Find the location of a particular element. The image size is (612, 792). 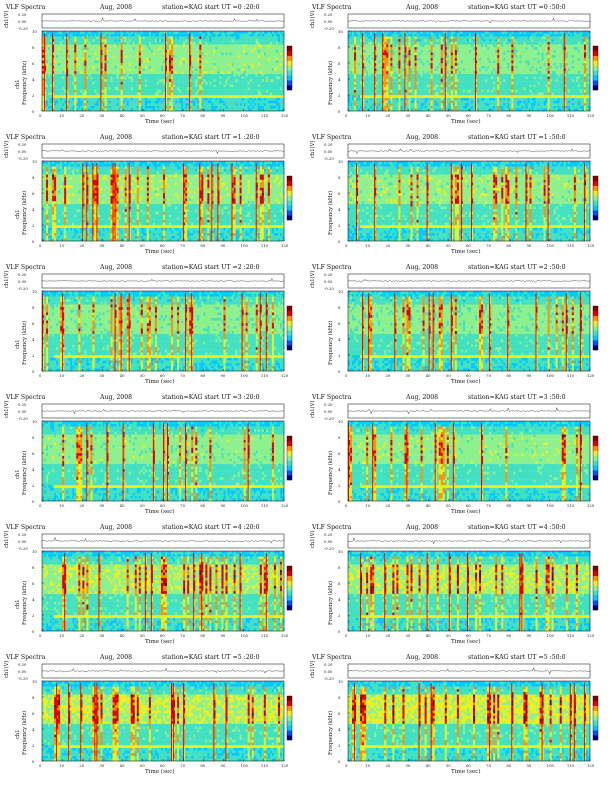

x-tick-label: 90 is located at coordinates (223, 115).